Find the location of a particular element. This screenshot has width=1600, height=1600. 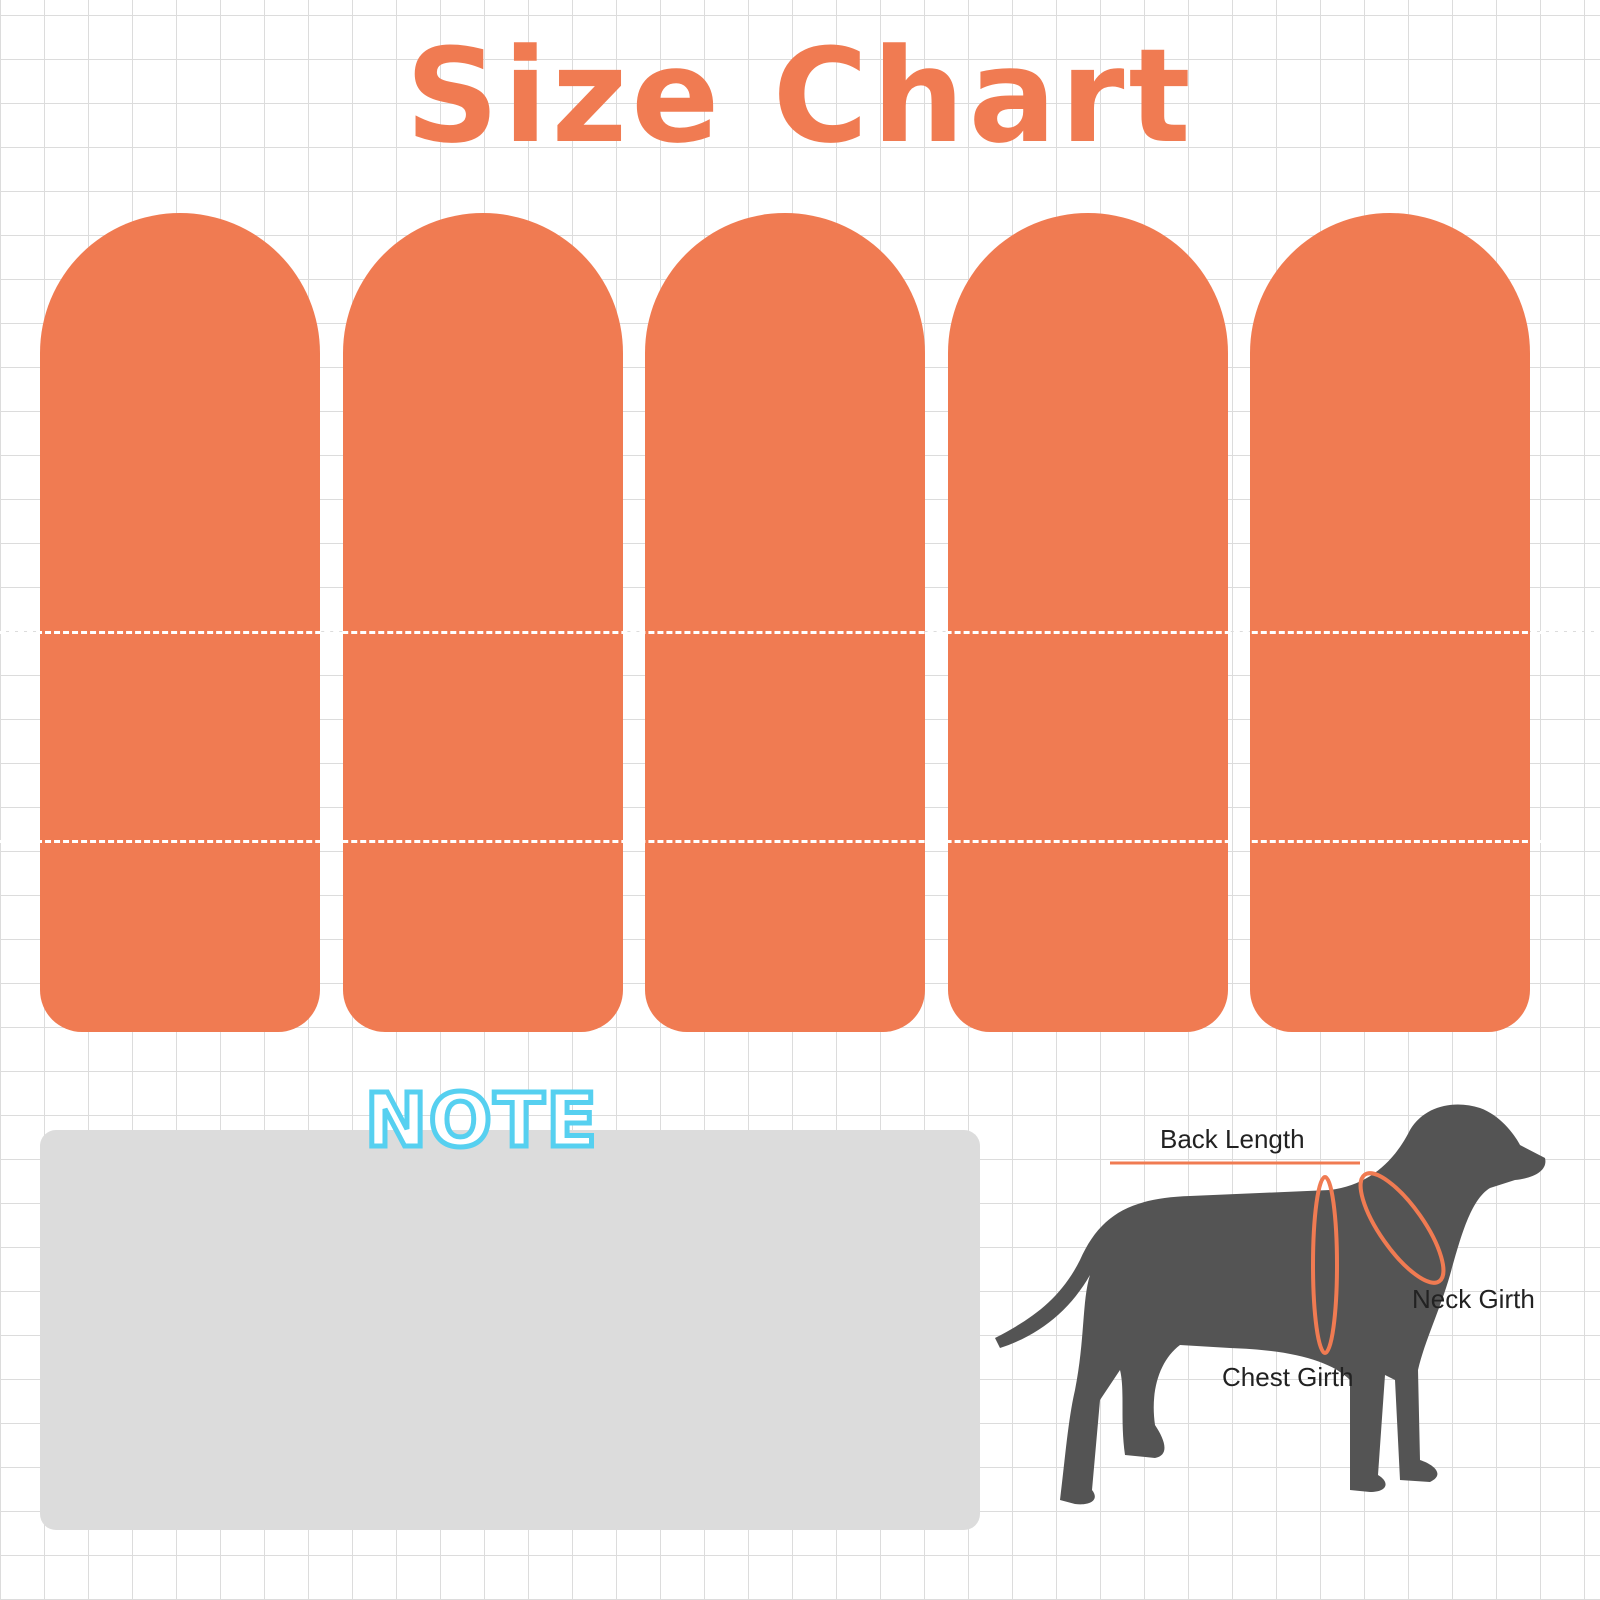

title: Size Chart is located at coordinates (800, 96).